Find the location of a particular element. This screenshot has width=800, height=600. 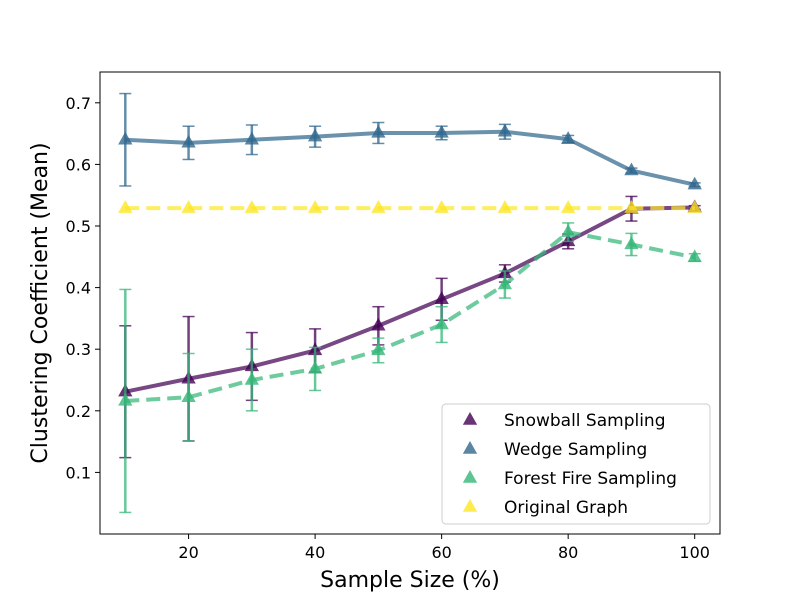

x-tick-label: 100 is located at coordinates (694, 552).